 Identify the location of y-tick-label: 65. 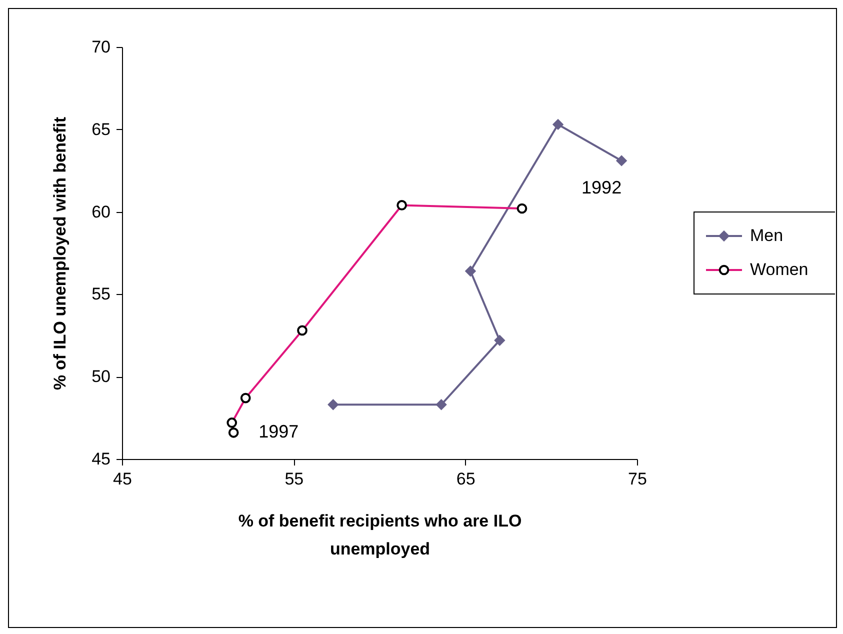
(101, 129).